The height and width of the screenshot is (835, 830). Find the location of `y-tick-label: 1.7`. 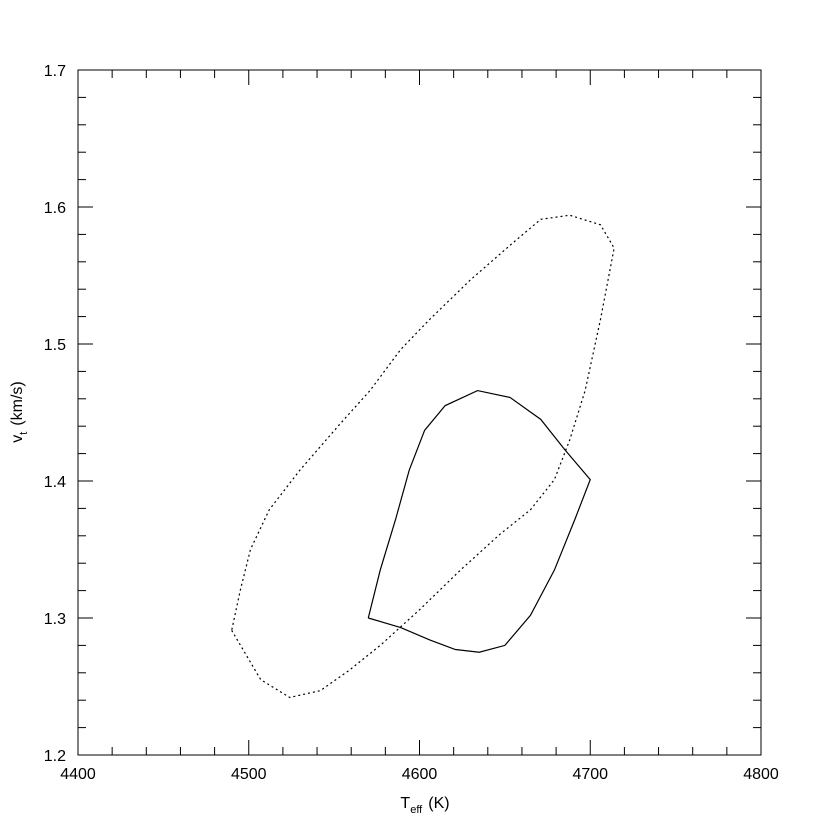

y-tick-label: 1.7 is located at coordinates (55, 71).